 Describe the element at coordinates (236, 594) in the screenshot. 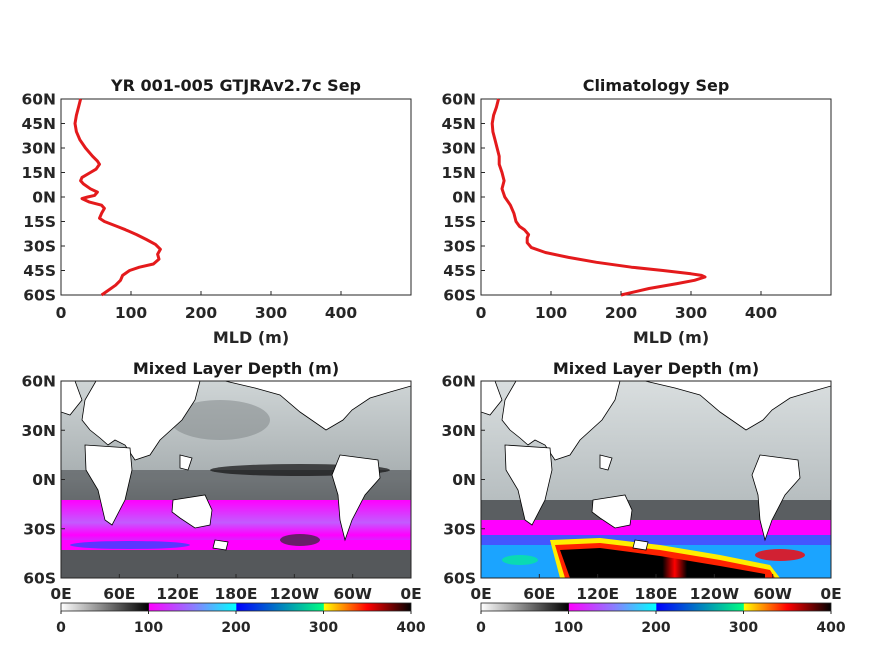

I see `map-model-xtick-label: 180E` at that location.